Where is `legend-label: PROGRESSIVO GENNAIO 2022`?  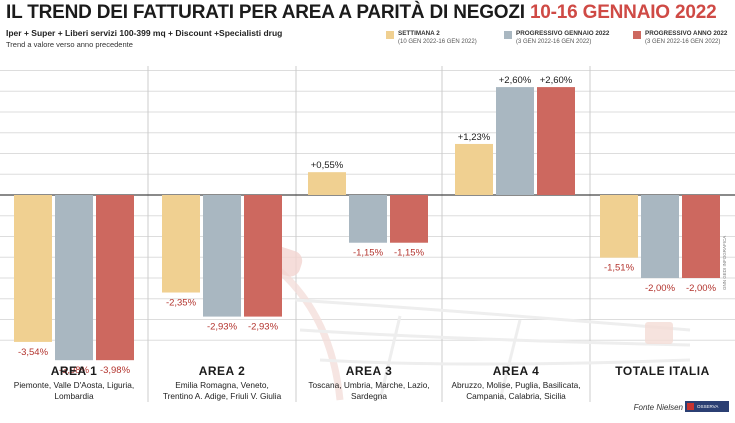
legend-label: PROGRESSIVO GENNAIO 2022 is located at coordinates (563, 33).